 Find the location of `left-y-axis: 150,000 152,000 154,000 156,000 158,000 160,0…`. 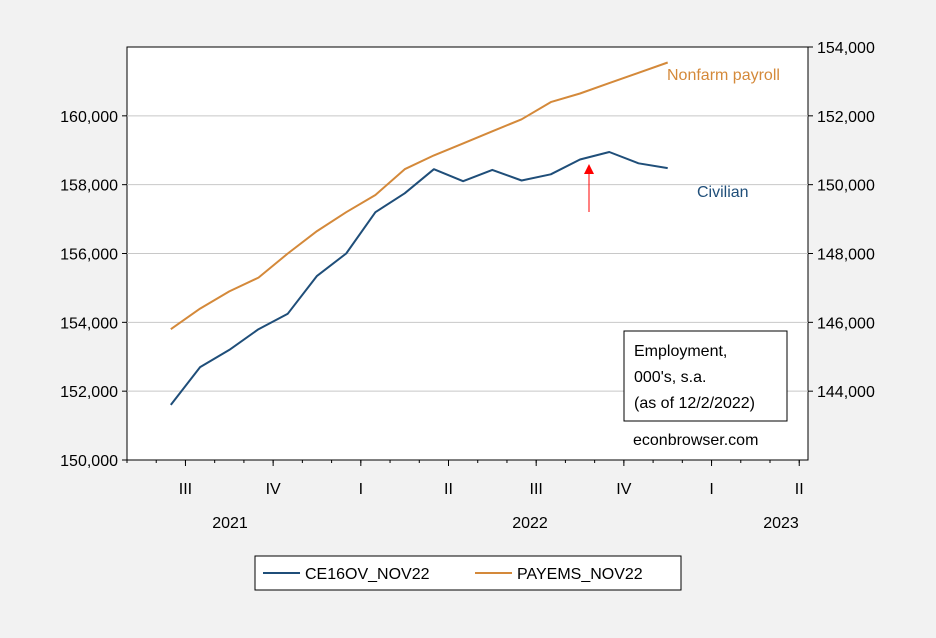

left-y-axis: 150,000 152,000 154,000 156,000 158,000 160,0… is located at coordinates (93, 289).